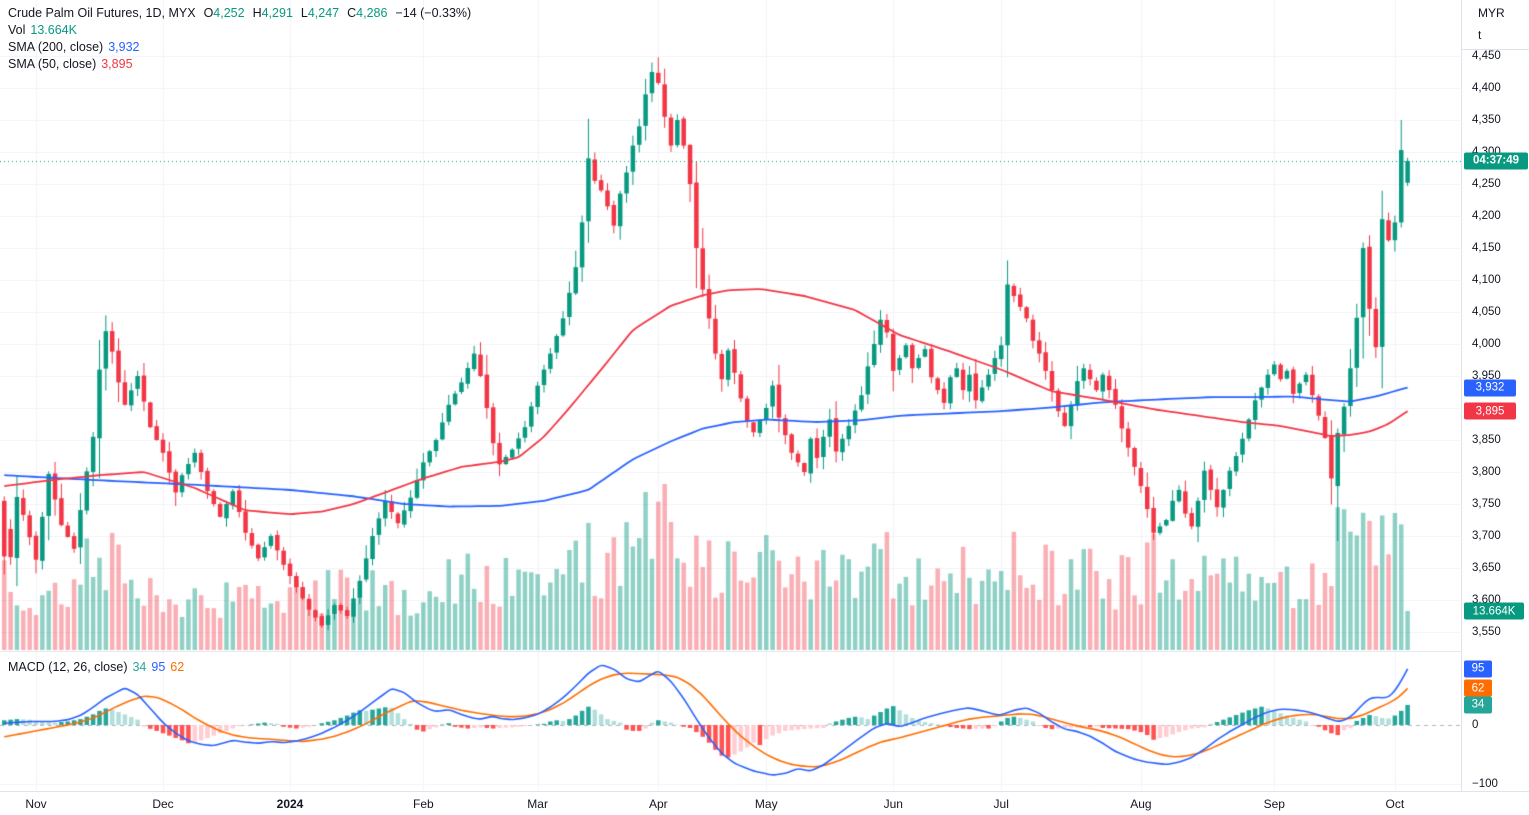 The width and height of the screenshot is (1529, 815). What do you see at coordinates (1486, 632) in the screenshot?
I see `price-axis-label: 3,550` at bounding box center [1486, 632].